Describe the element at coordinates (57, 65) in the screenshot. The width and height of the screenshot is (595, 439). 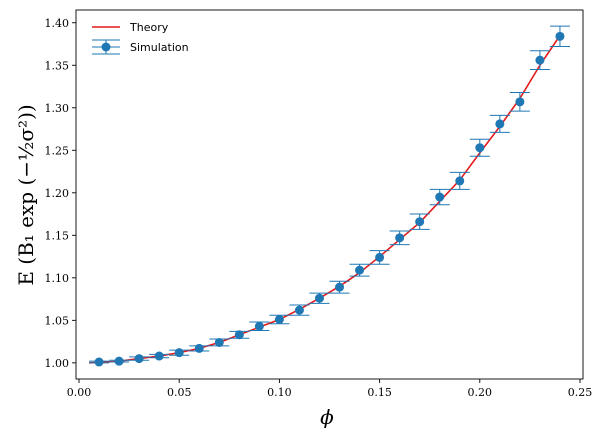
I see `y-tick-label: 1.35` at that location.